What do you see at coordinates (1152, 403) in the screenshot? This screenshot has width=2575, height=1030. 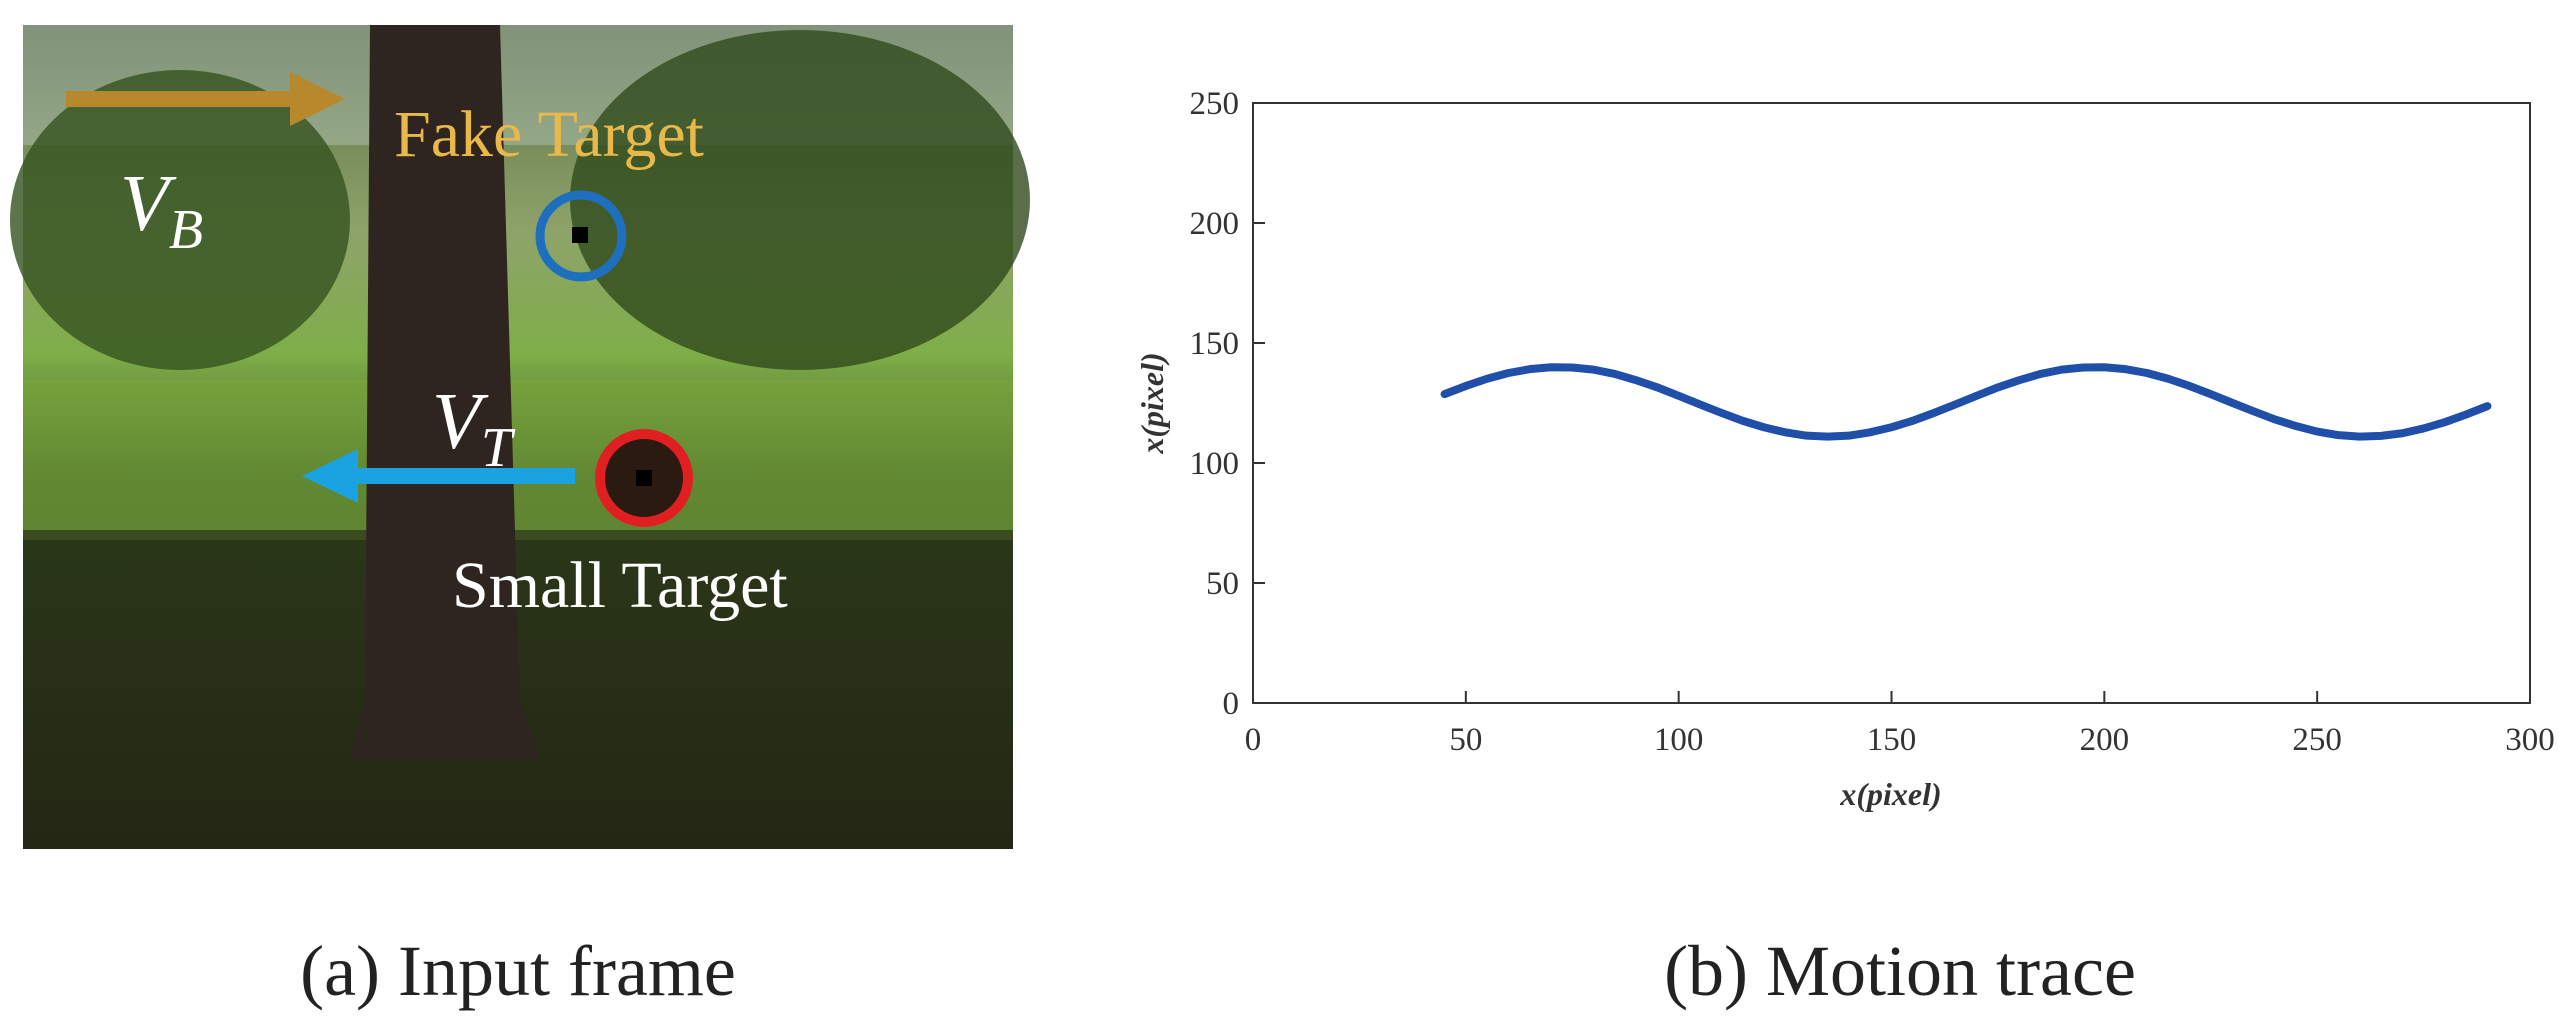 I see `y-axis-label: x(pixel)` at bounding box center [1152, 403].